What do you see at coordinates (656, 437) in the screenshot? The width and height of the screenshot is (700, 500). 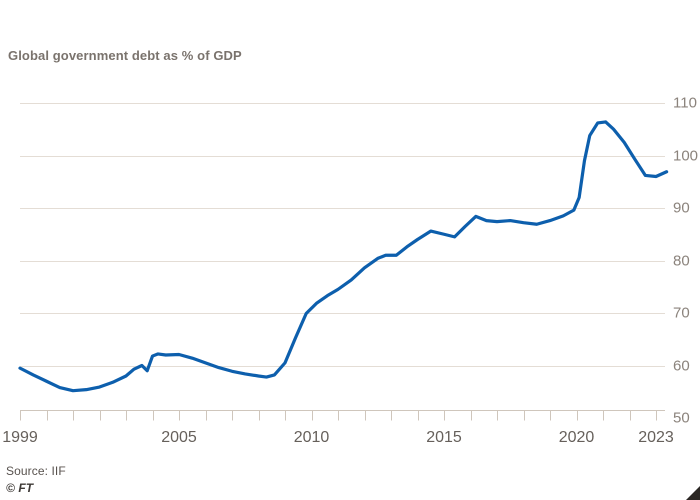 I see `x-axis-tick-label: 2023` at bounding box center [656, 437].